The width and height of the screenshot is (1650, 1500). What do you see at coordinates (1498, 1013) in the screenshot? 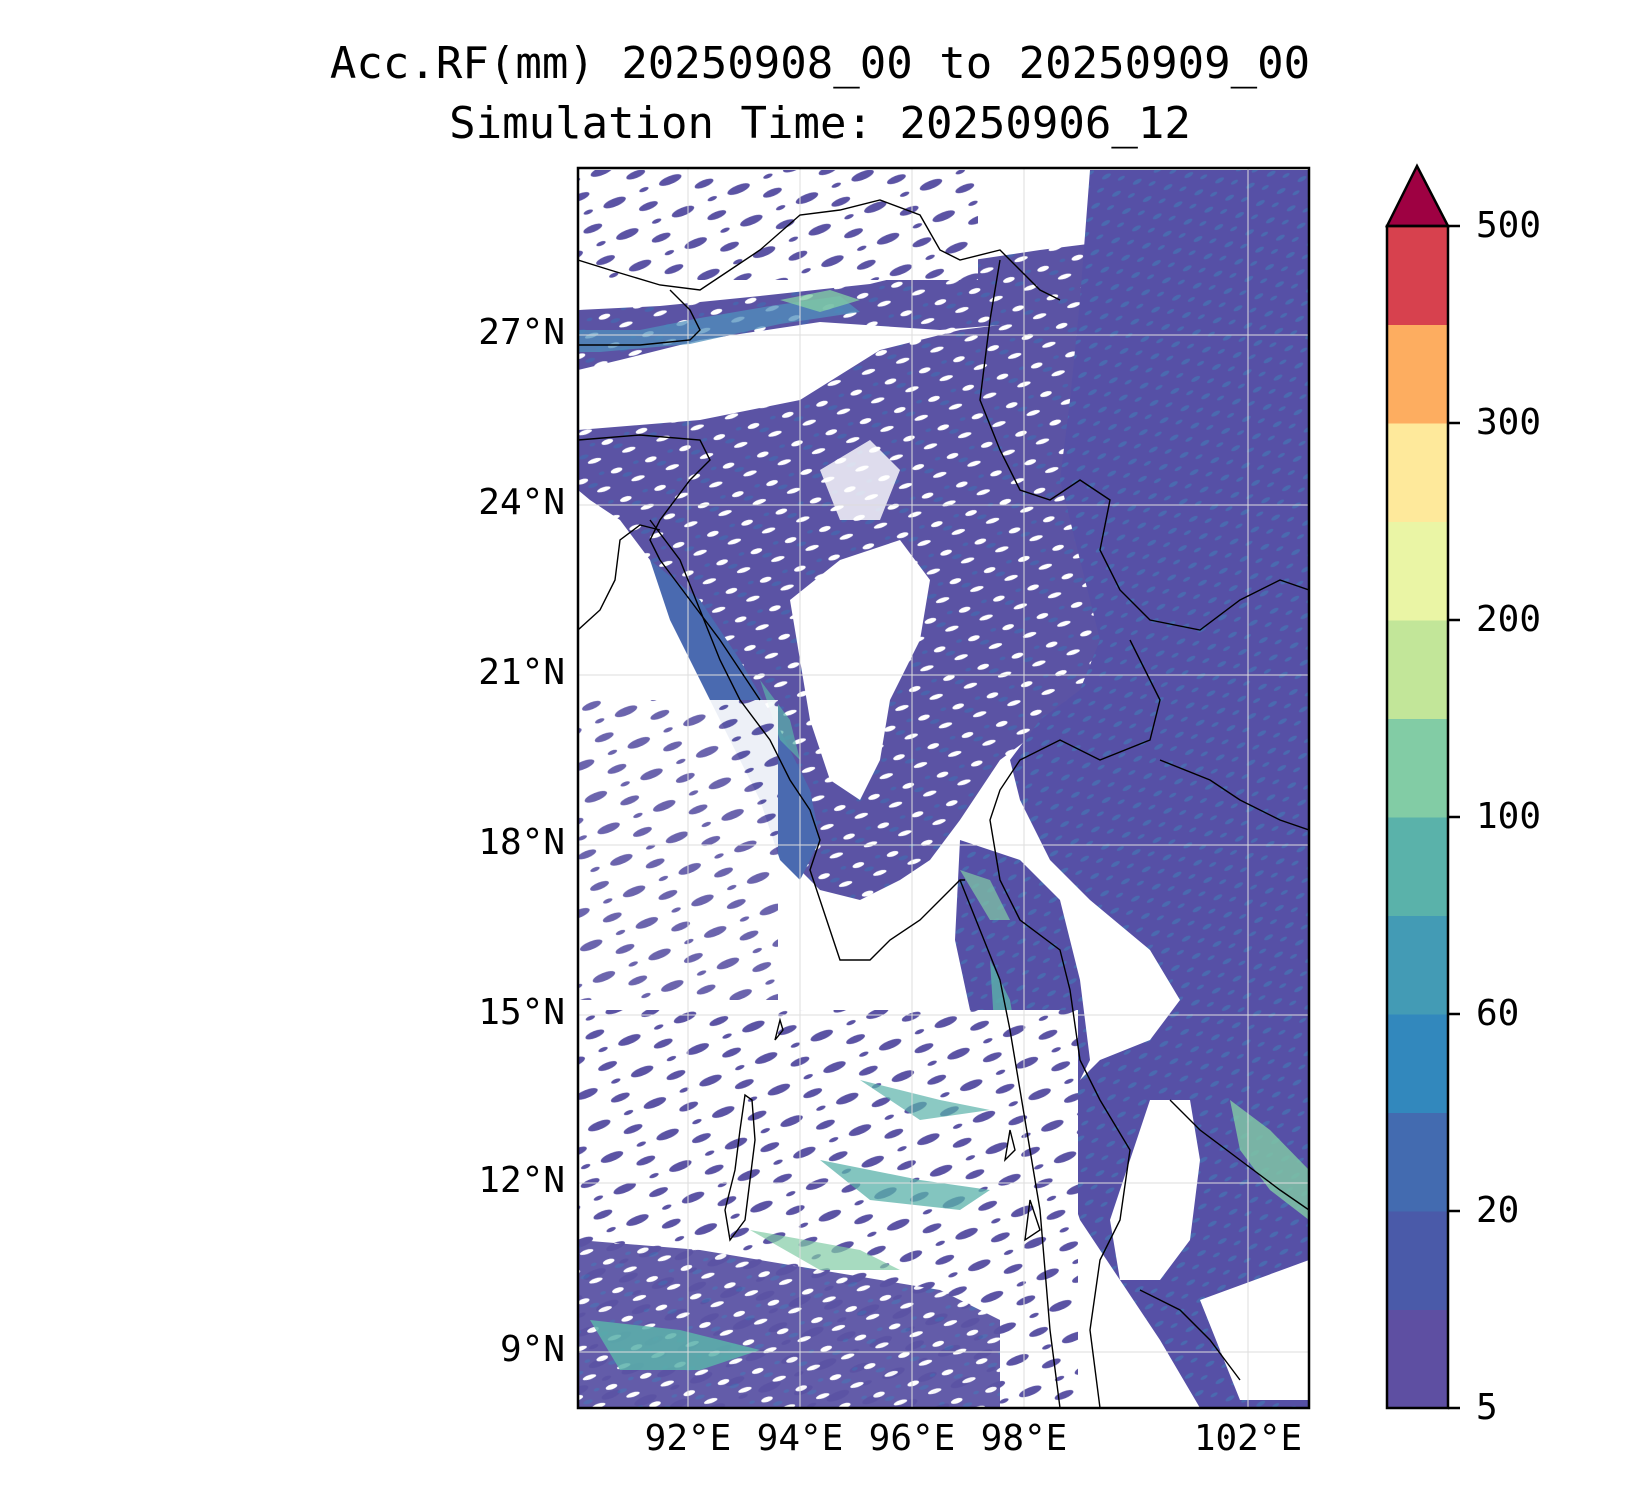
I see `colorbar-label-60: 60` at bounding box center [1498, 1013].